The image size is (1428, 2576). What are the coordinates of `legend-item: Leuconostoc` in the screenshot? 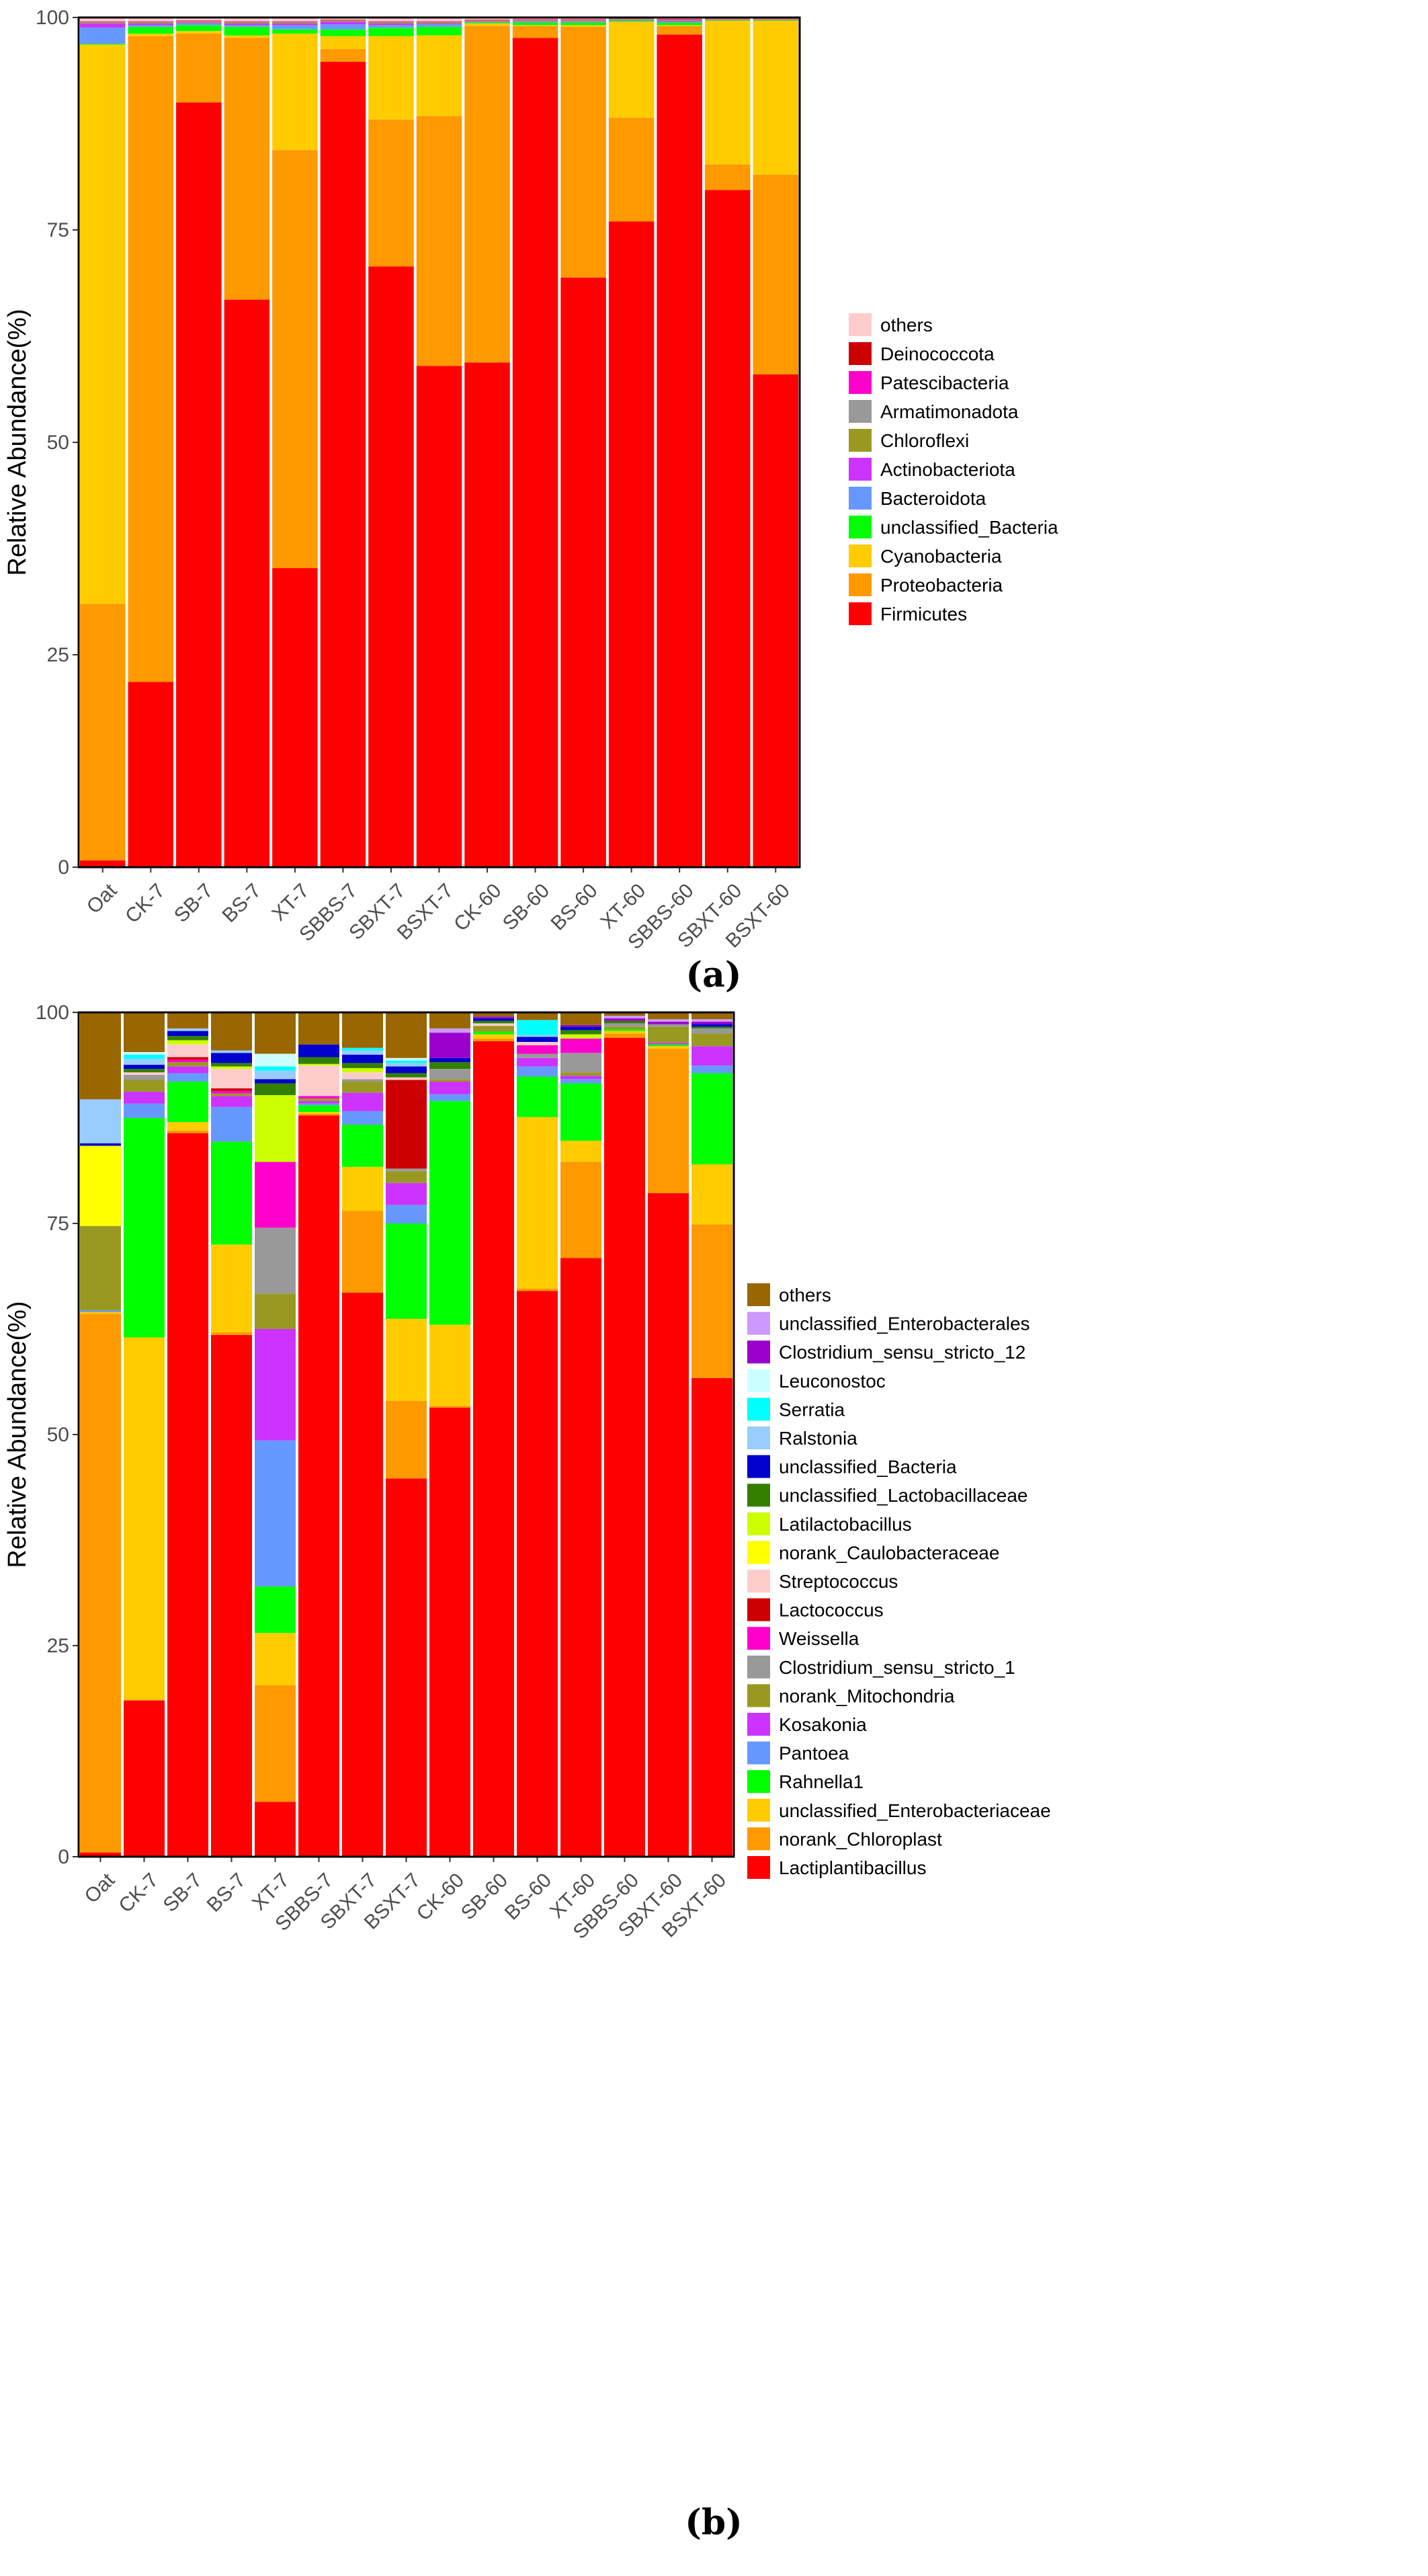 It's located at (816, 1380).